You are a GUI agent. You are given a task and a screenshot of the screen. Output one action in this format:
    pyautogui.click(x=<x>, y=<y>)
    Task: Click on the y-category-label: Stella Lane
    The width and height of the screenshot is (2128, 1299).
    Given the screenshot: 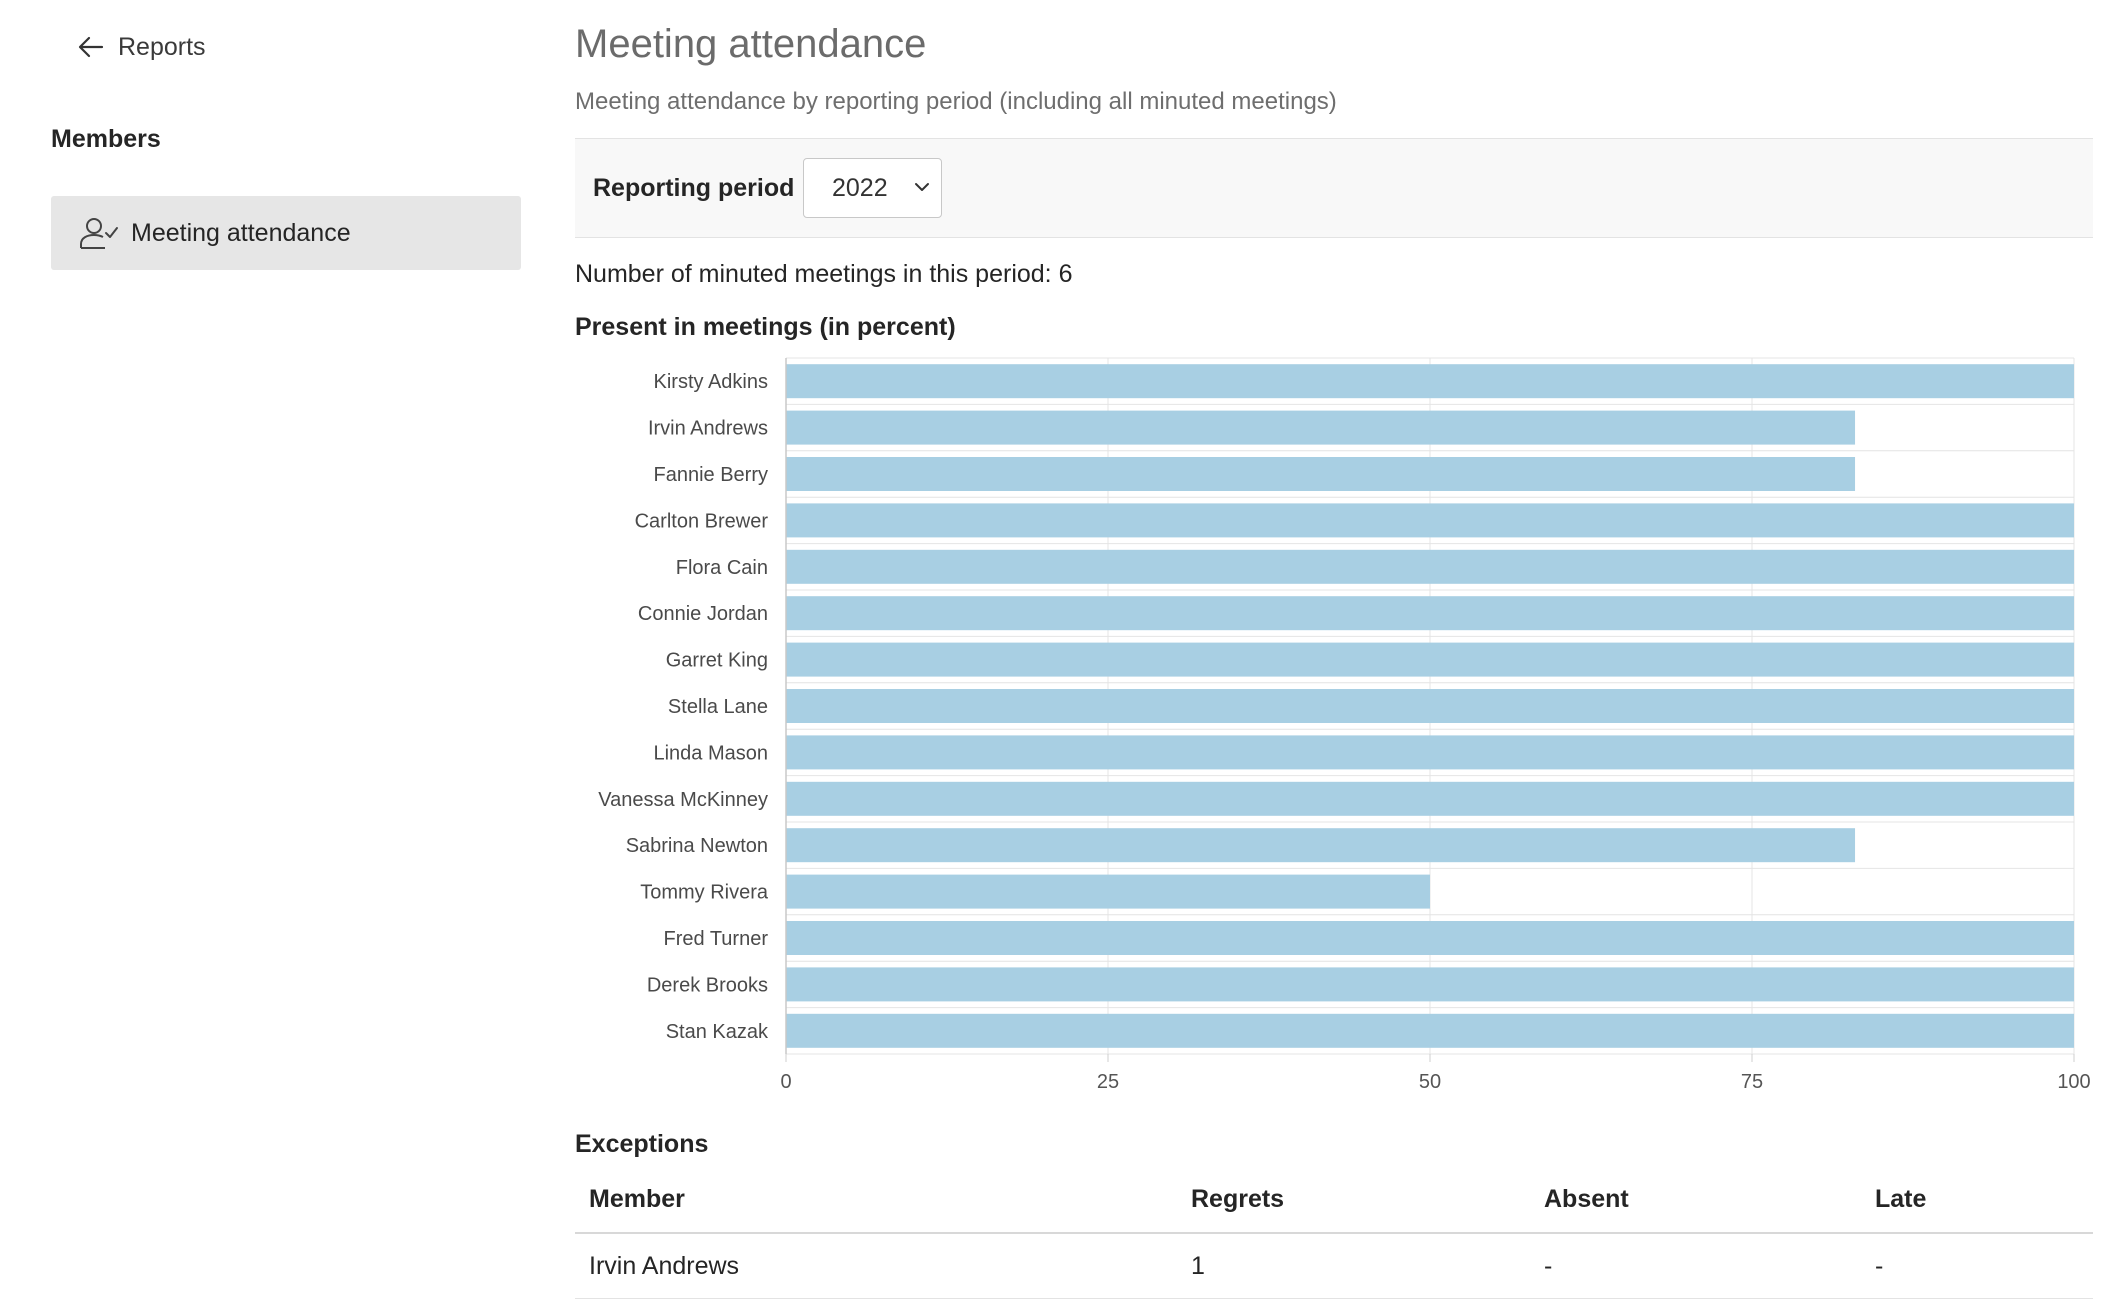 What is the action you would take?
    pyautogui.click(x=718, y=707)
    